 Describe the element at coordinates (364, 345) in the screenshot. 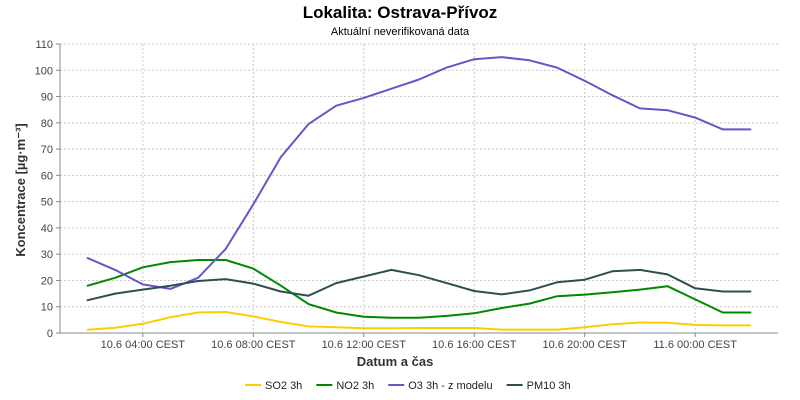

I see `x-tick-label: 10.6 12:00 CEST` at that location.